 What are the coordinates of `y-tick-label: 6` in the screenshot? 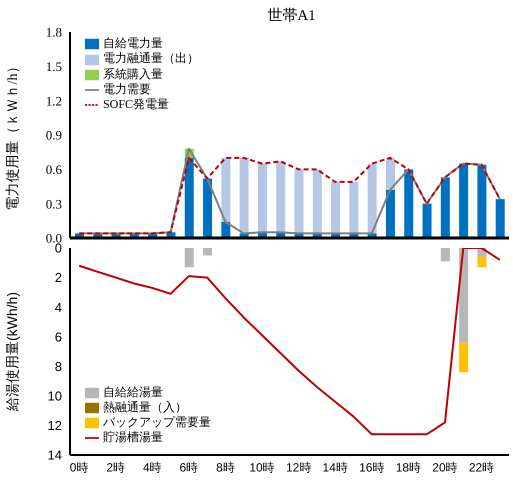 It's located at (58, 336).